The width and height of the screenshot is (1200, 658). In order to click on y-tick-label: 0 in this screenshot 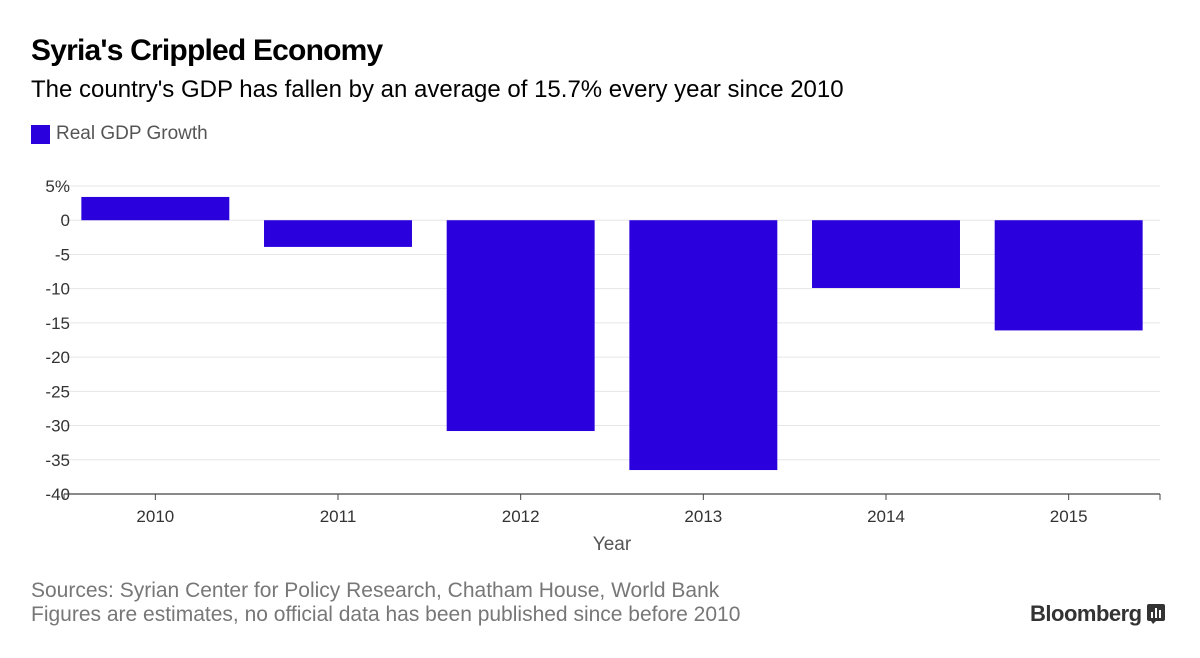, I will do `click(65, 220)`.